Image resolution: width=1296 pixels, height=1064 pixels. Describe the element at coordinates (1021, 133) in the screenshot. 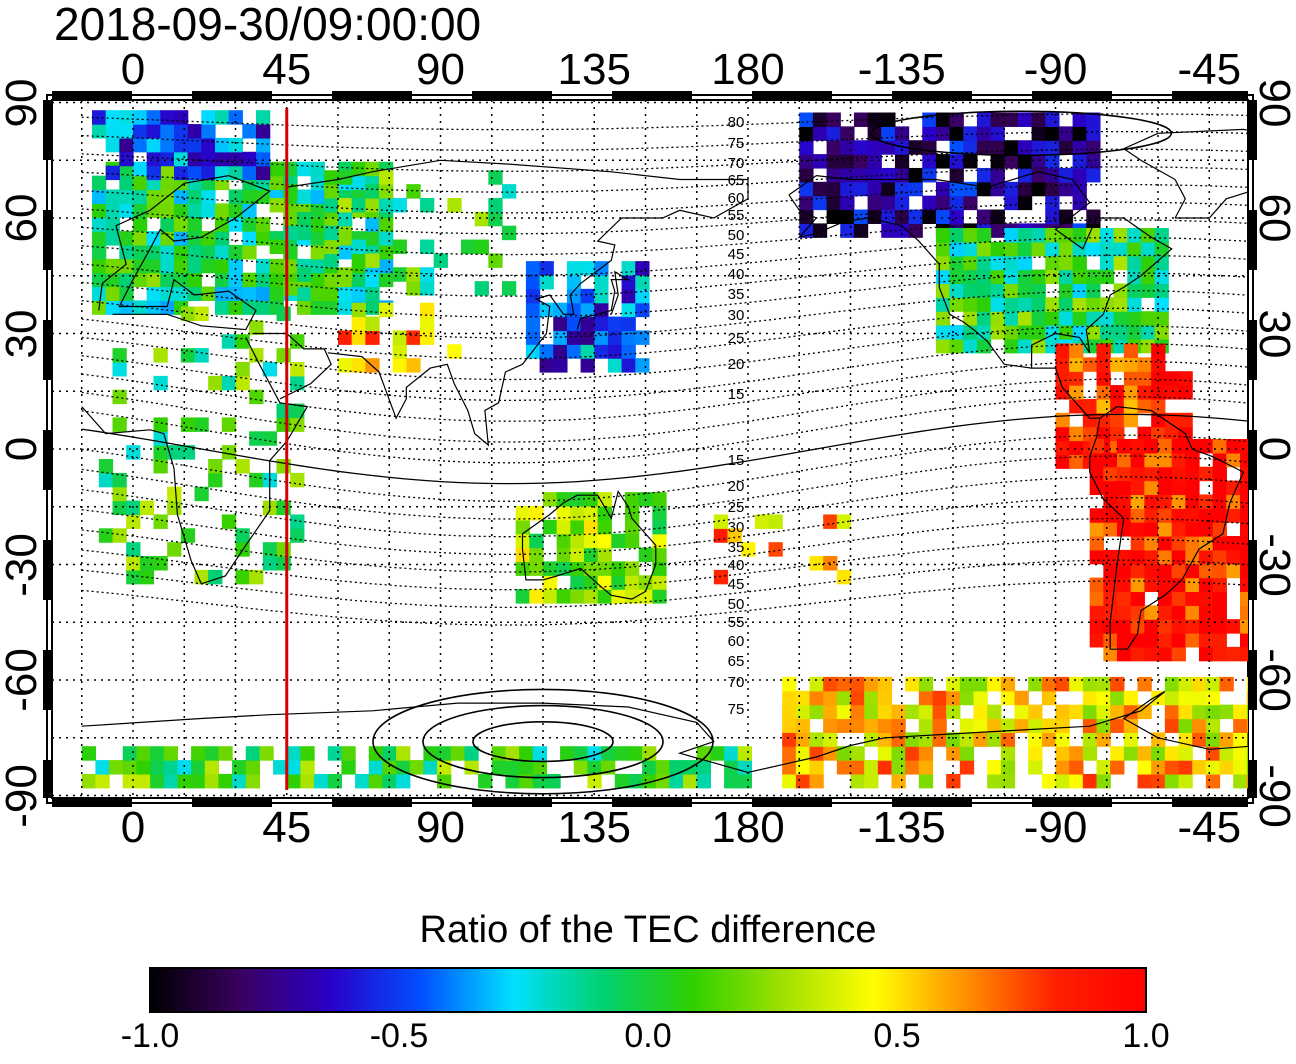

I see `maglat-contour-north` at that location.